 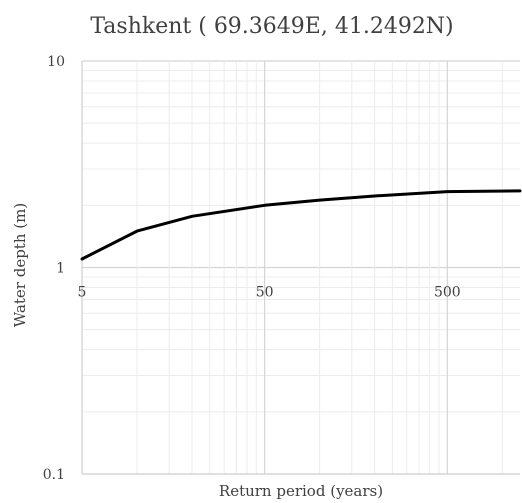 I want to click on series-layer, so click(x=301, y=225).